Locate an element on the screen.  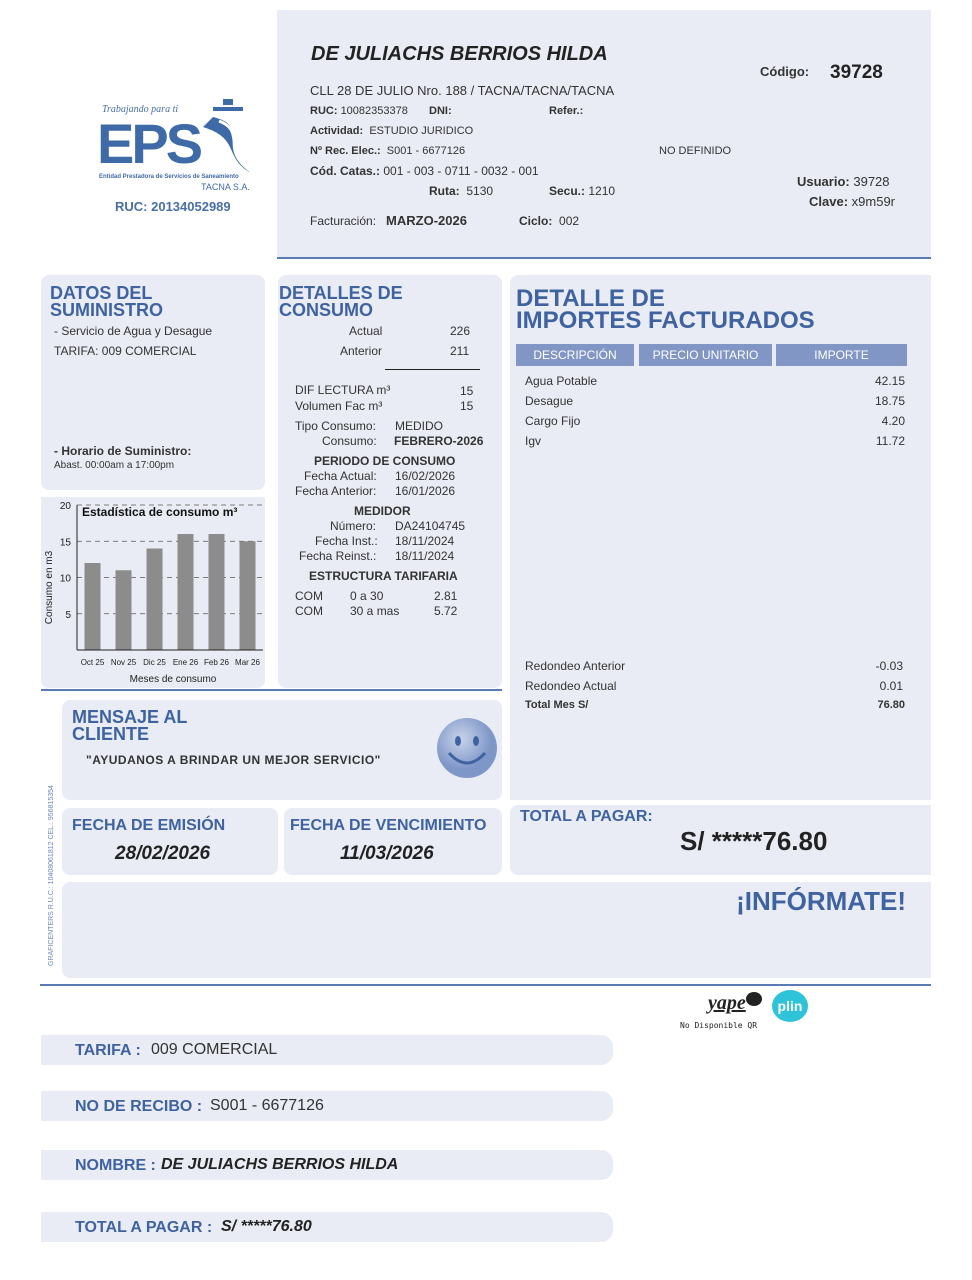
estructura-title: ESTRUCTURA TARIFARIA is located at coordinates (383, 576).